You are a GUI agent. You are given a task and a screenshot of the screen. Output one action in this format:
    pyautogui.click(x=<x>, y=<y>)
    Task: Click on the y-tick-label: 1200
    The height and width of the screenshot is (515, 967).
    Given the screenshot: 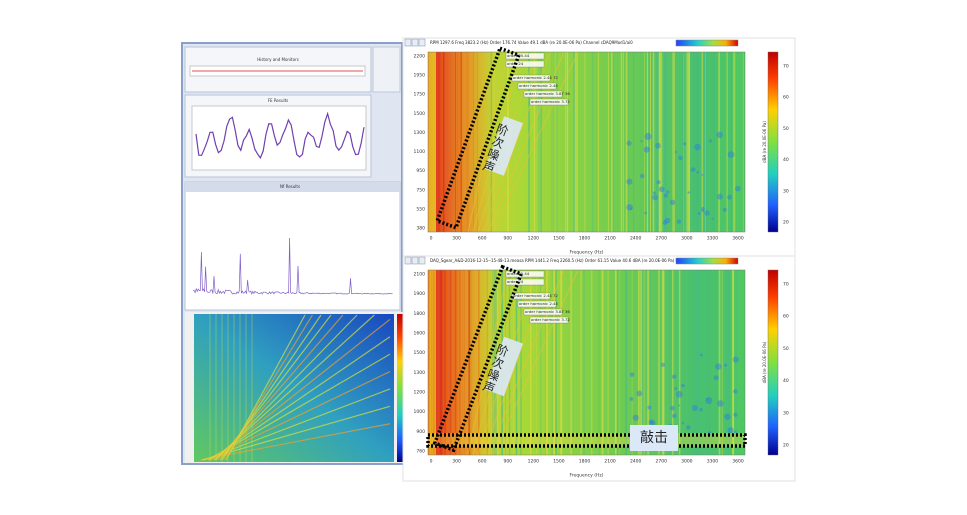 What is the action you would take?
    pyautogui.click(x=420, y=393)
    